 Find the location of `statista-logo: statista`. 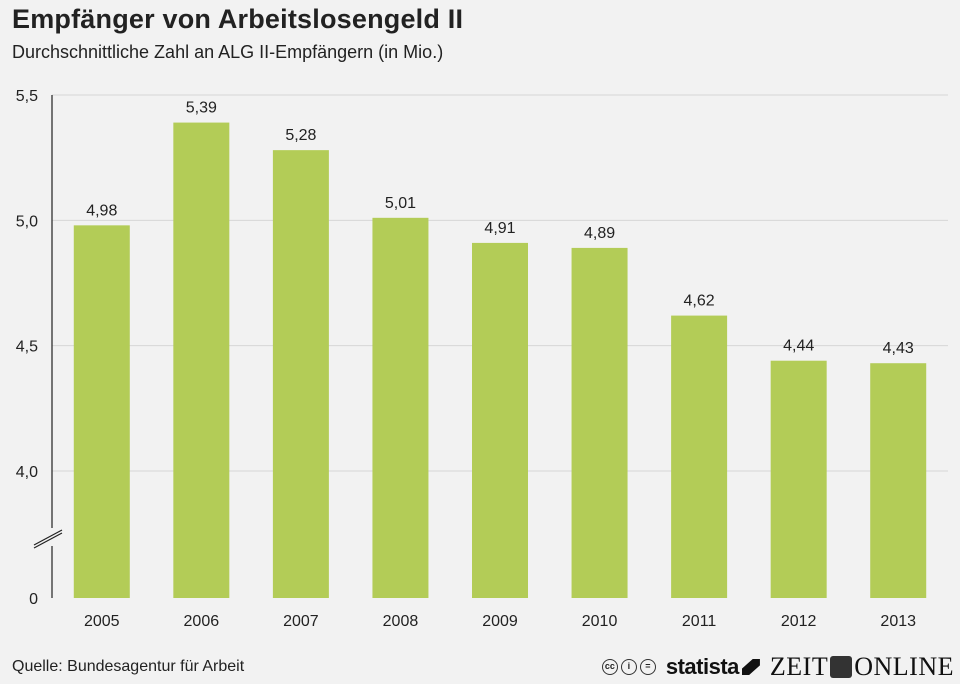

statista-logo: statista is located at coordinates (713, 667).